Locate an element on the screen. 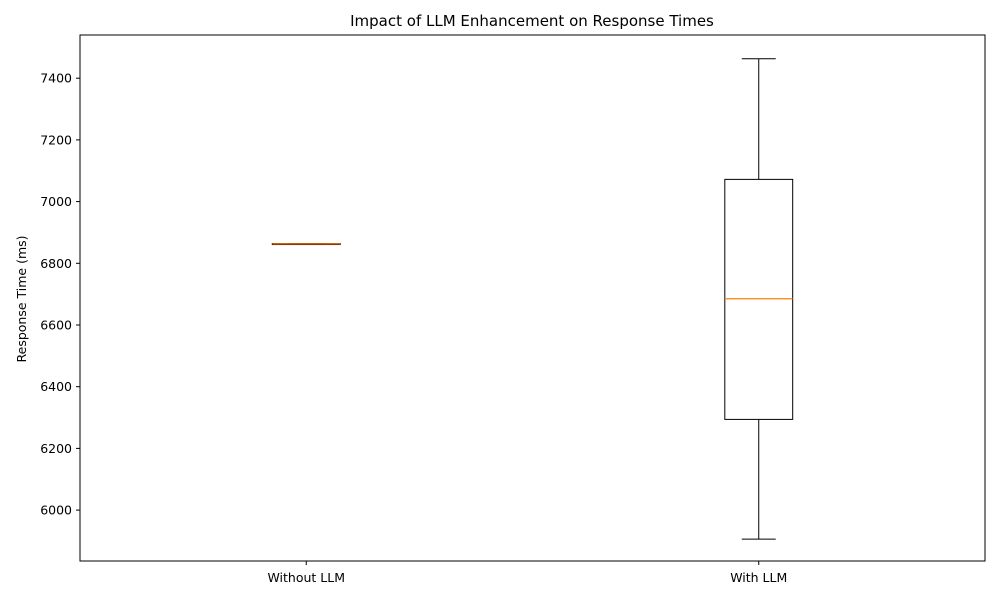 The height and width of the screenshot is (600, 1000). y-tick-label: 6600 is located at coordinates (56, 324).